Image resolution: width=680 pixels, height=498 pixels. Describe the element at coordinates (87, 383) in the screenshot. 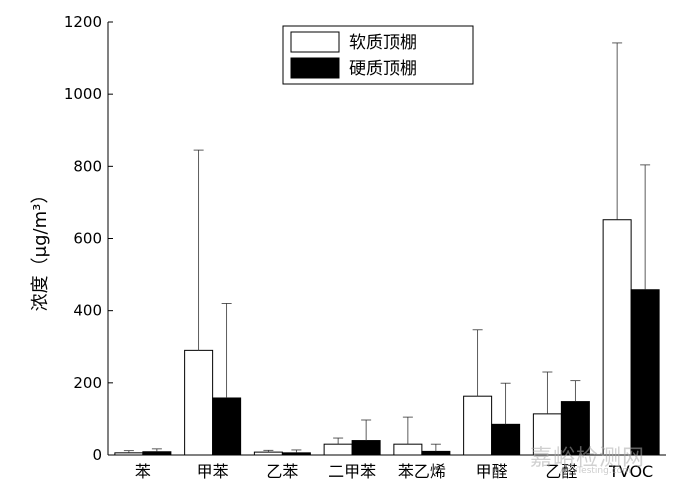

I see `y-tick-label: 200` at that location.